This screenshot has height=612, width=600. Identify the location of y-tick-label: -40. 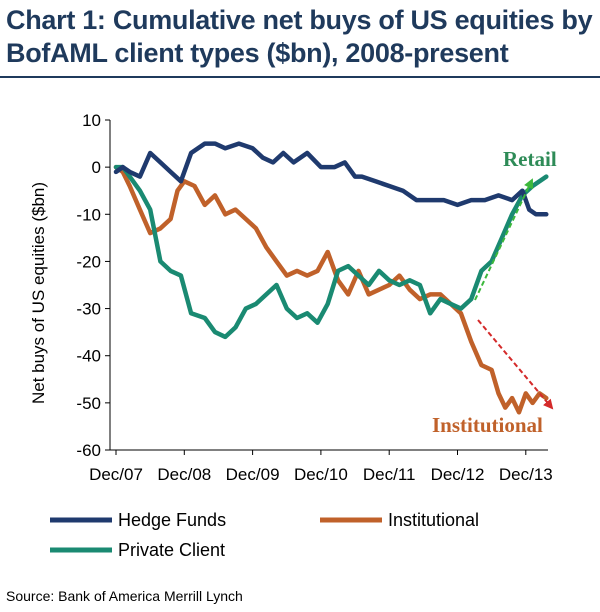
(88, 356).